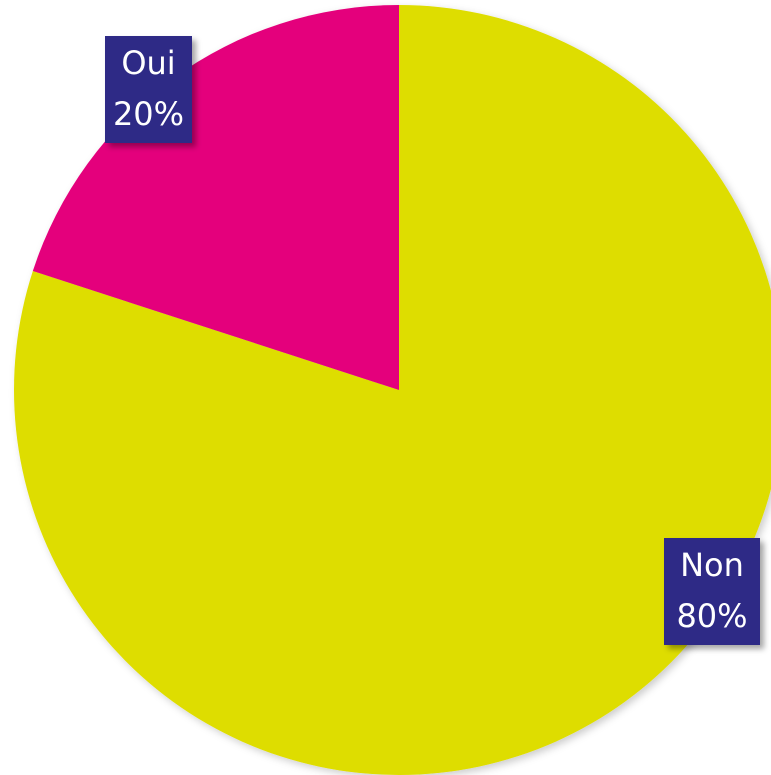 This screenshot has height=775, width=771. I want to click on slice-label: Non 80%, so click(712, 591).